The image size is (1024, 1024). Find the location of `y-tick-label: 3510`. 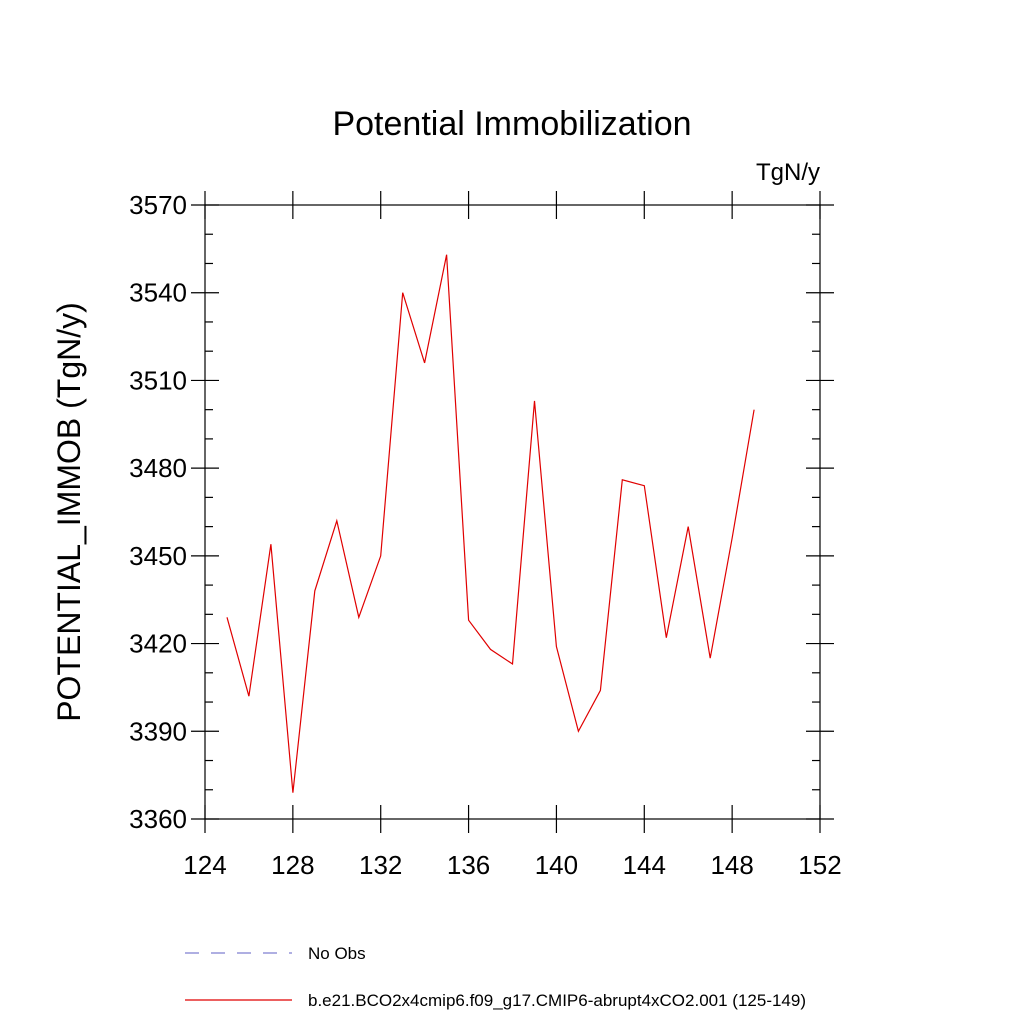

y-tick-label: 3510 is located at coordinates (158, 380).